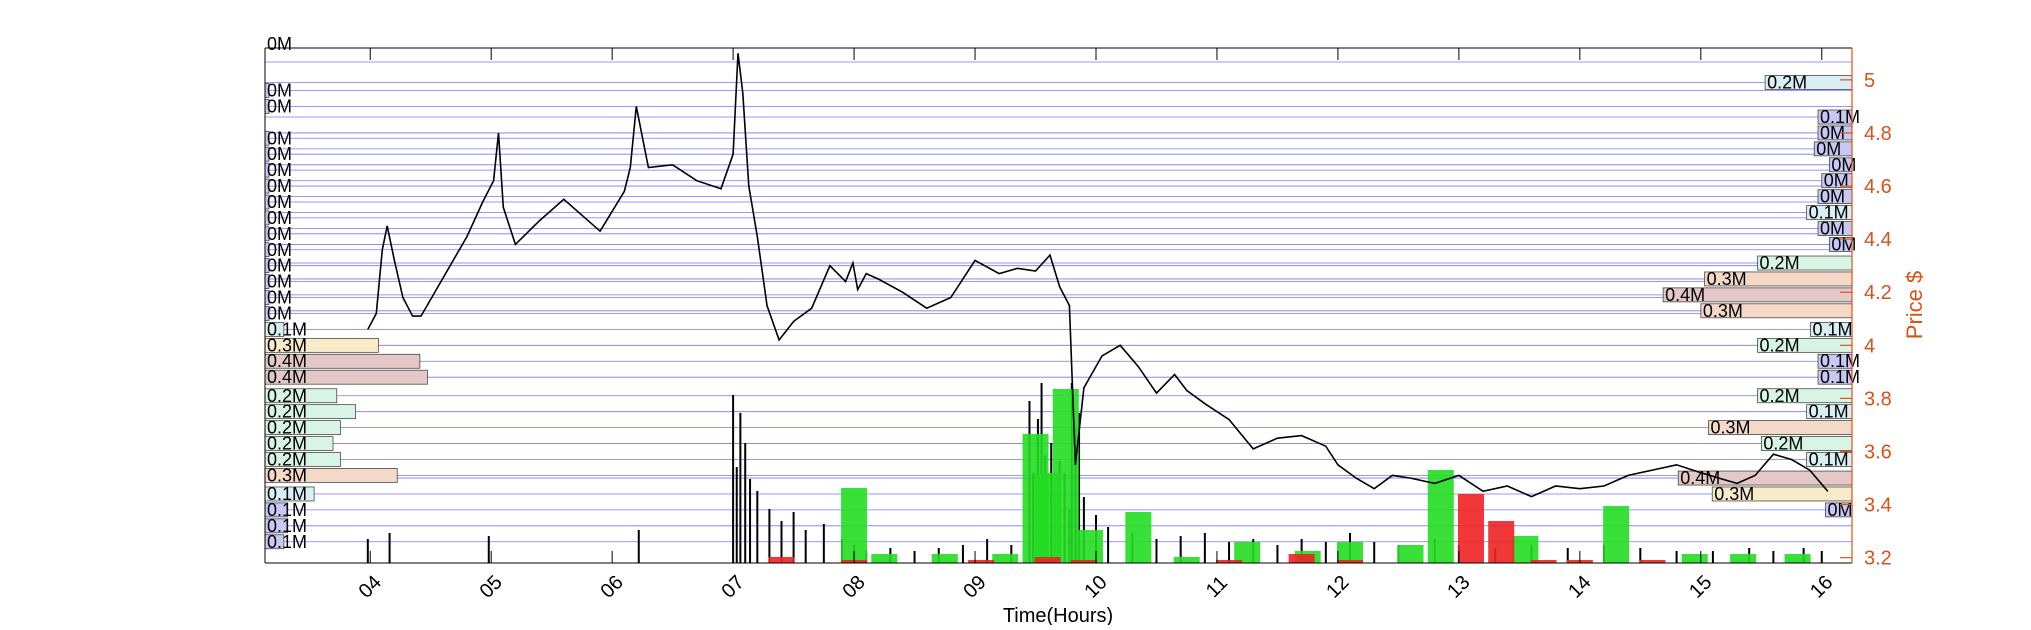  Describe the element at coordinates (1579, 586) in the screenshot. I see `x-tick-label: 14` at that location.